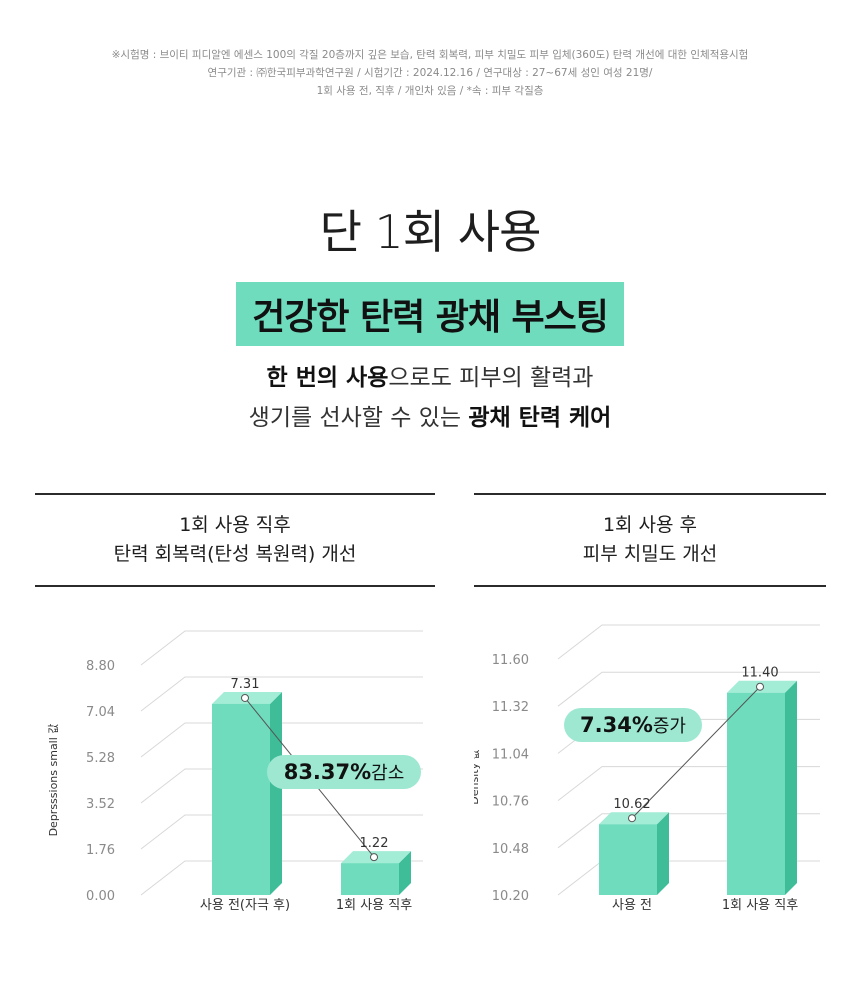 The image size is (860, 985). What do you see at coordinates (235, 554) in the screenshot?
I see `chart-title-line-2: 탄력 회복력(탄성 복원력) 개선` at bounding box center [235, 554].